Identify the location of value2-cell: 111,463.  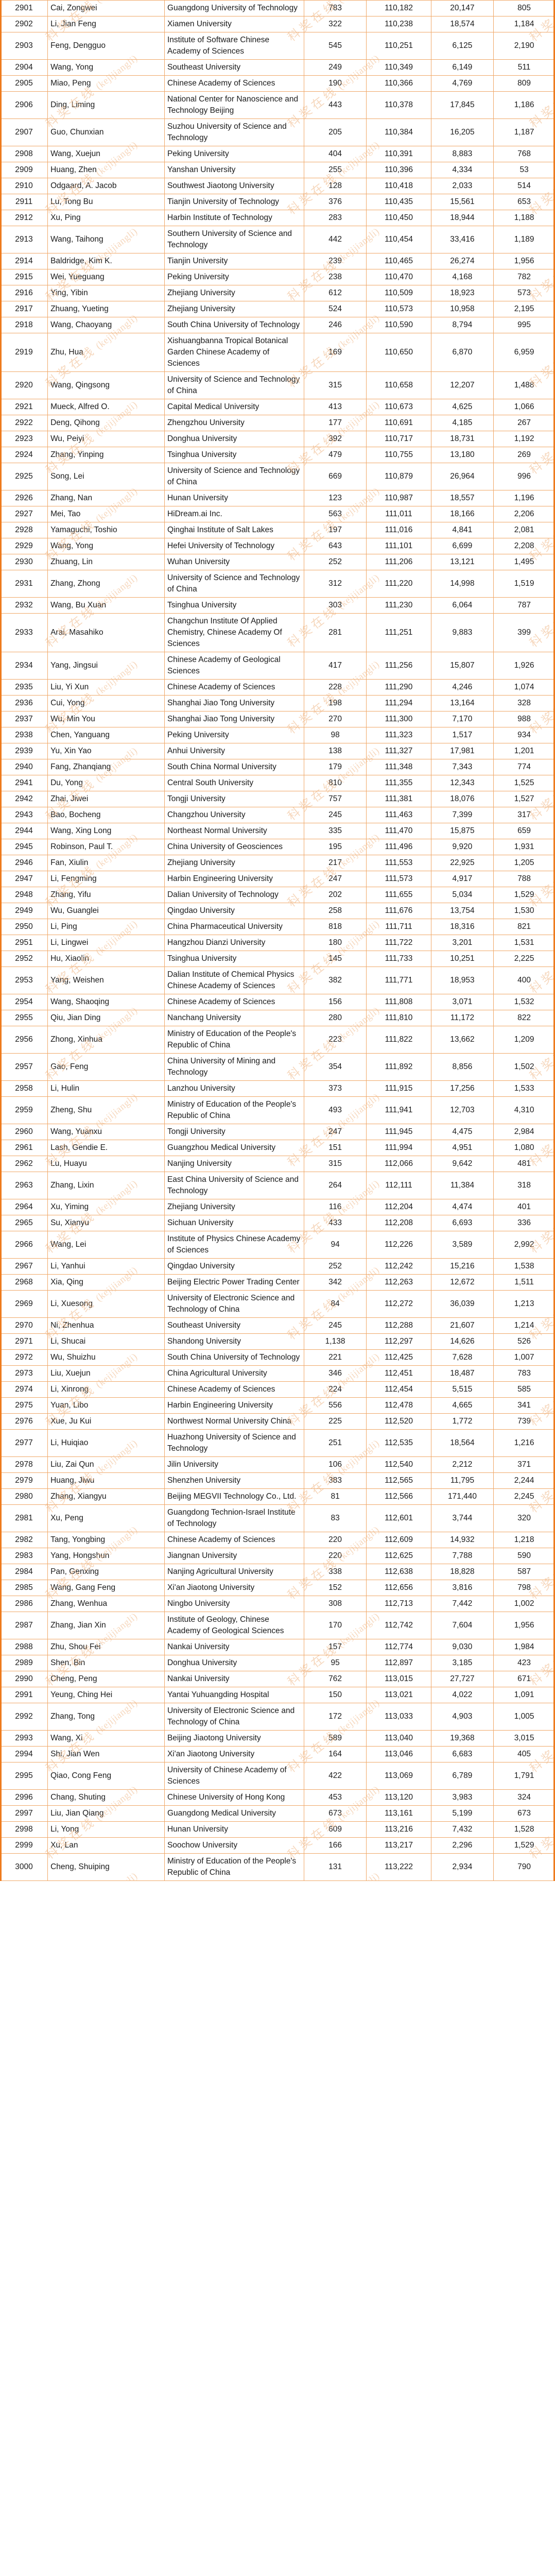
(399, 815).